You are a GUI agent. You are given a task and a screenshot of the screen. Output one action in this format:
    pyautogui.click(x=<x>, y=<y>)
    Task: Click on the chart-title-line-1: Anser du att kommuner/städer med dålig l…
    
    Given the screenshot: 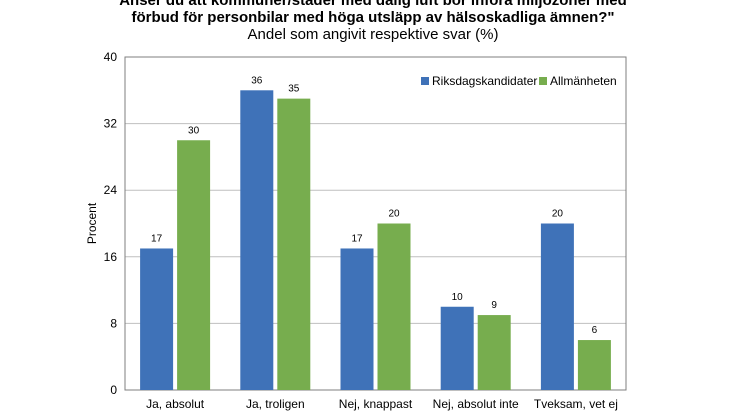 What is the action you would take?
    pyautogui.click(x=373, y=4)
    